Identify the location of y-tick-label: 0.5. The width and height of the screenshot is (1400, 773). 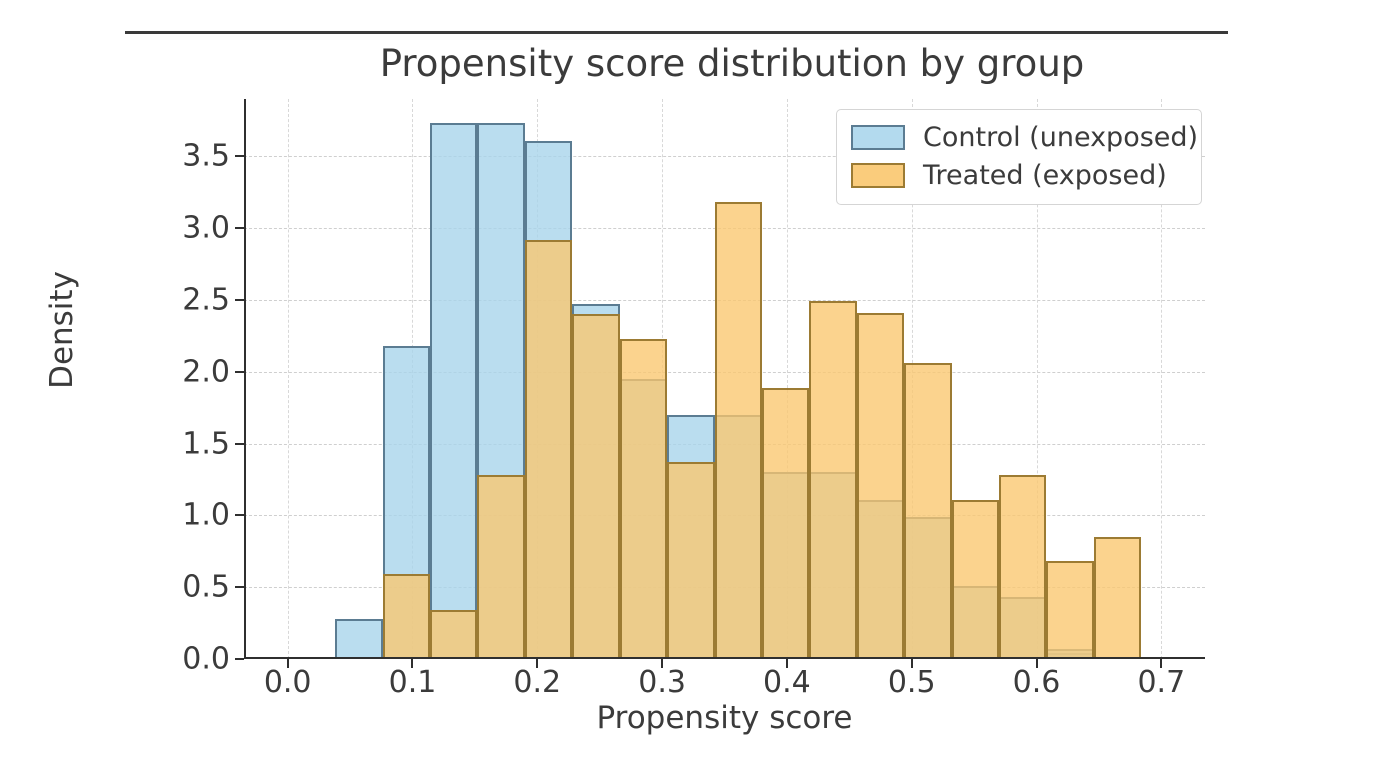
(206, 587).